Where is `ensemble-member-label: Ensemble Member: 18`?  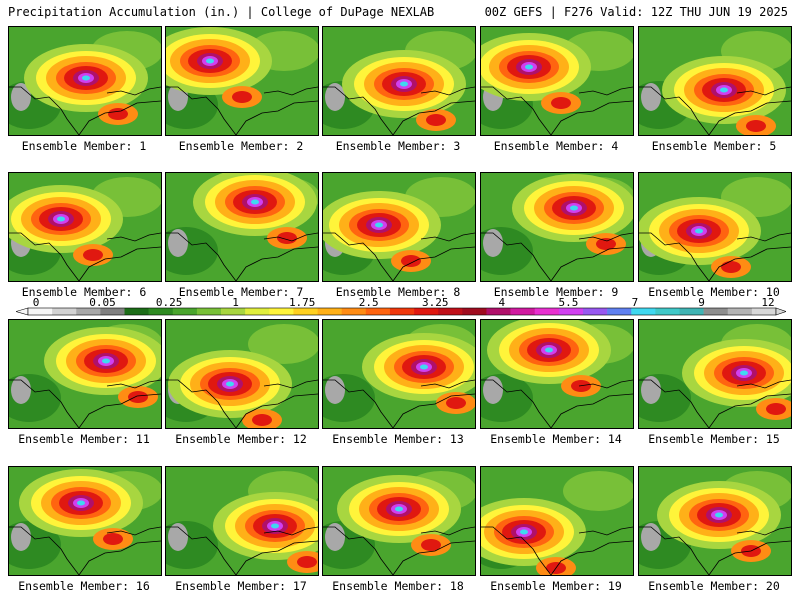
ensemble-member-label: Ensemble Member: 18 is located at coordinates (398, 586).